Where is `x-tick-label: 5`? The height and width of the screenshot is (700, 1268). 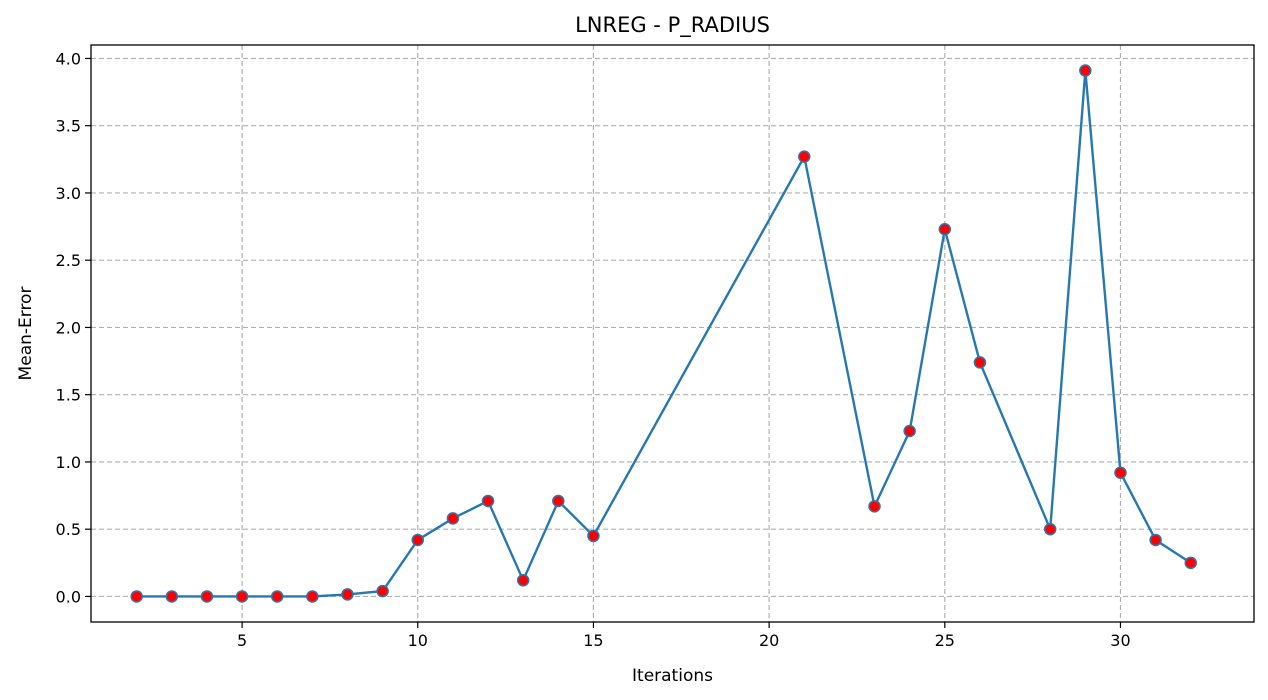 x-tick-label: 5 is located at coordinates (242, 640).